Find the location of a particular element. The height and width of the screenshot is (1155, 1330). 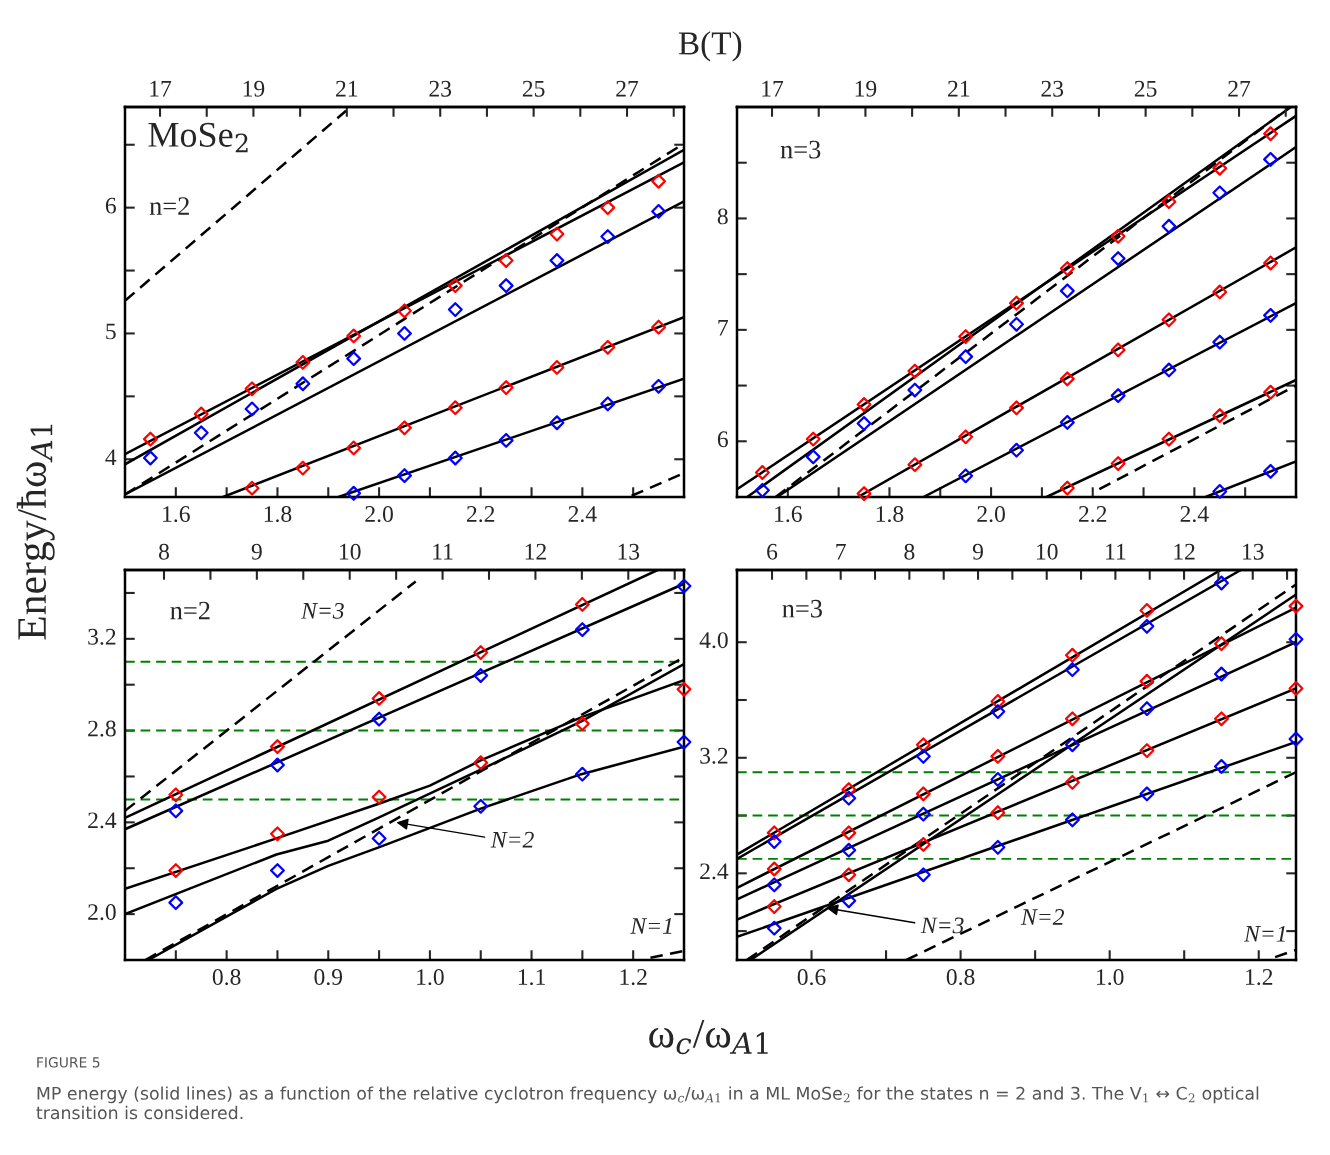

x2-tick-label: 7 is located at coordinates (841, 551).